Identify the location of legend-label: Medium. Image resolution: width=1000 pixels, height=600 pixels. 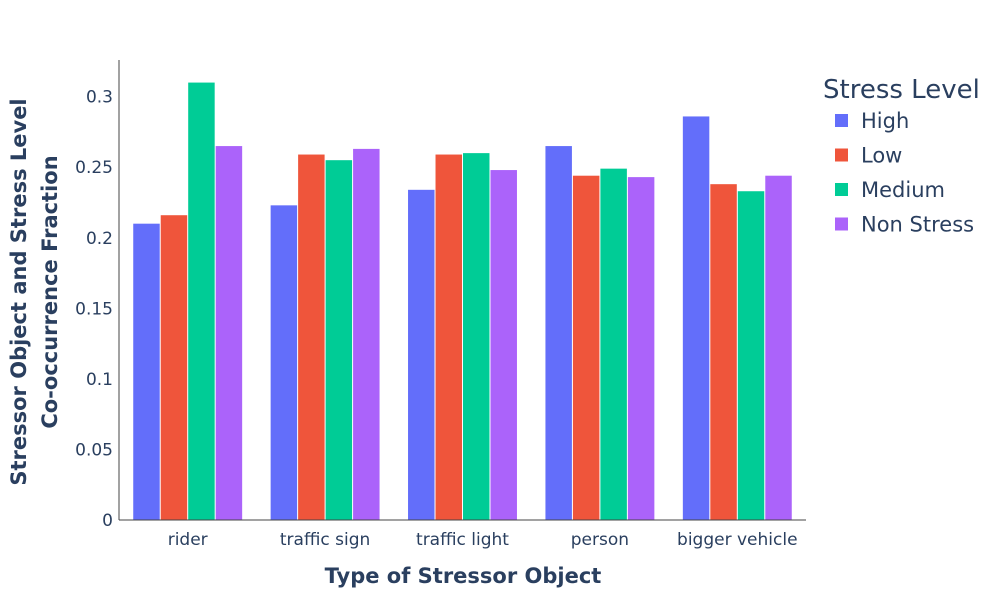
(903, 190).